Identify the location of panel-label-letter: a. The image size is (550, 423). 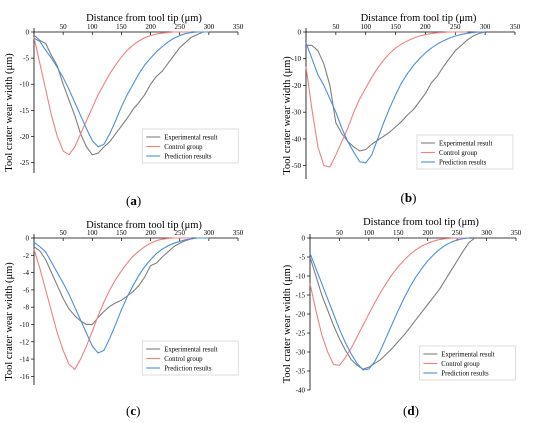
(133, 200).